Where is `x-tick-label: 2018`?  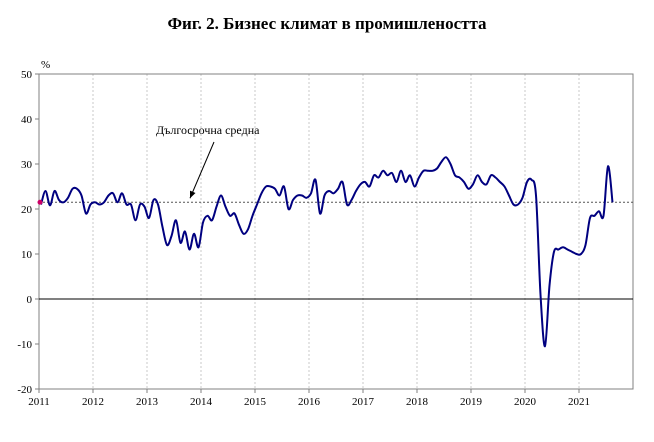
x-tick-label: 2018 is located at coordinates (417, 402).